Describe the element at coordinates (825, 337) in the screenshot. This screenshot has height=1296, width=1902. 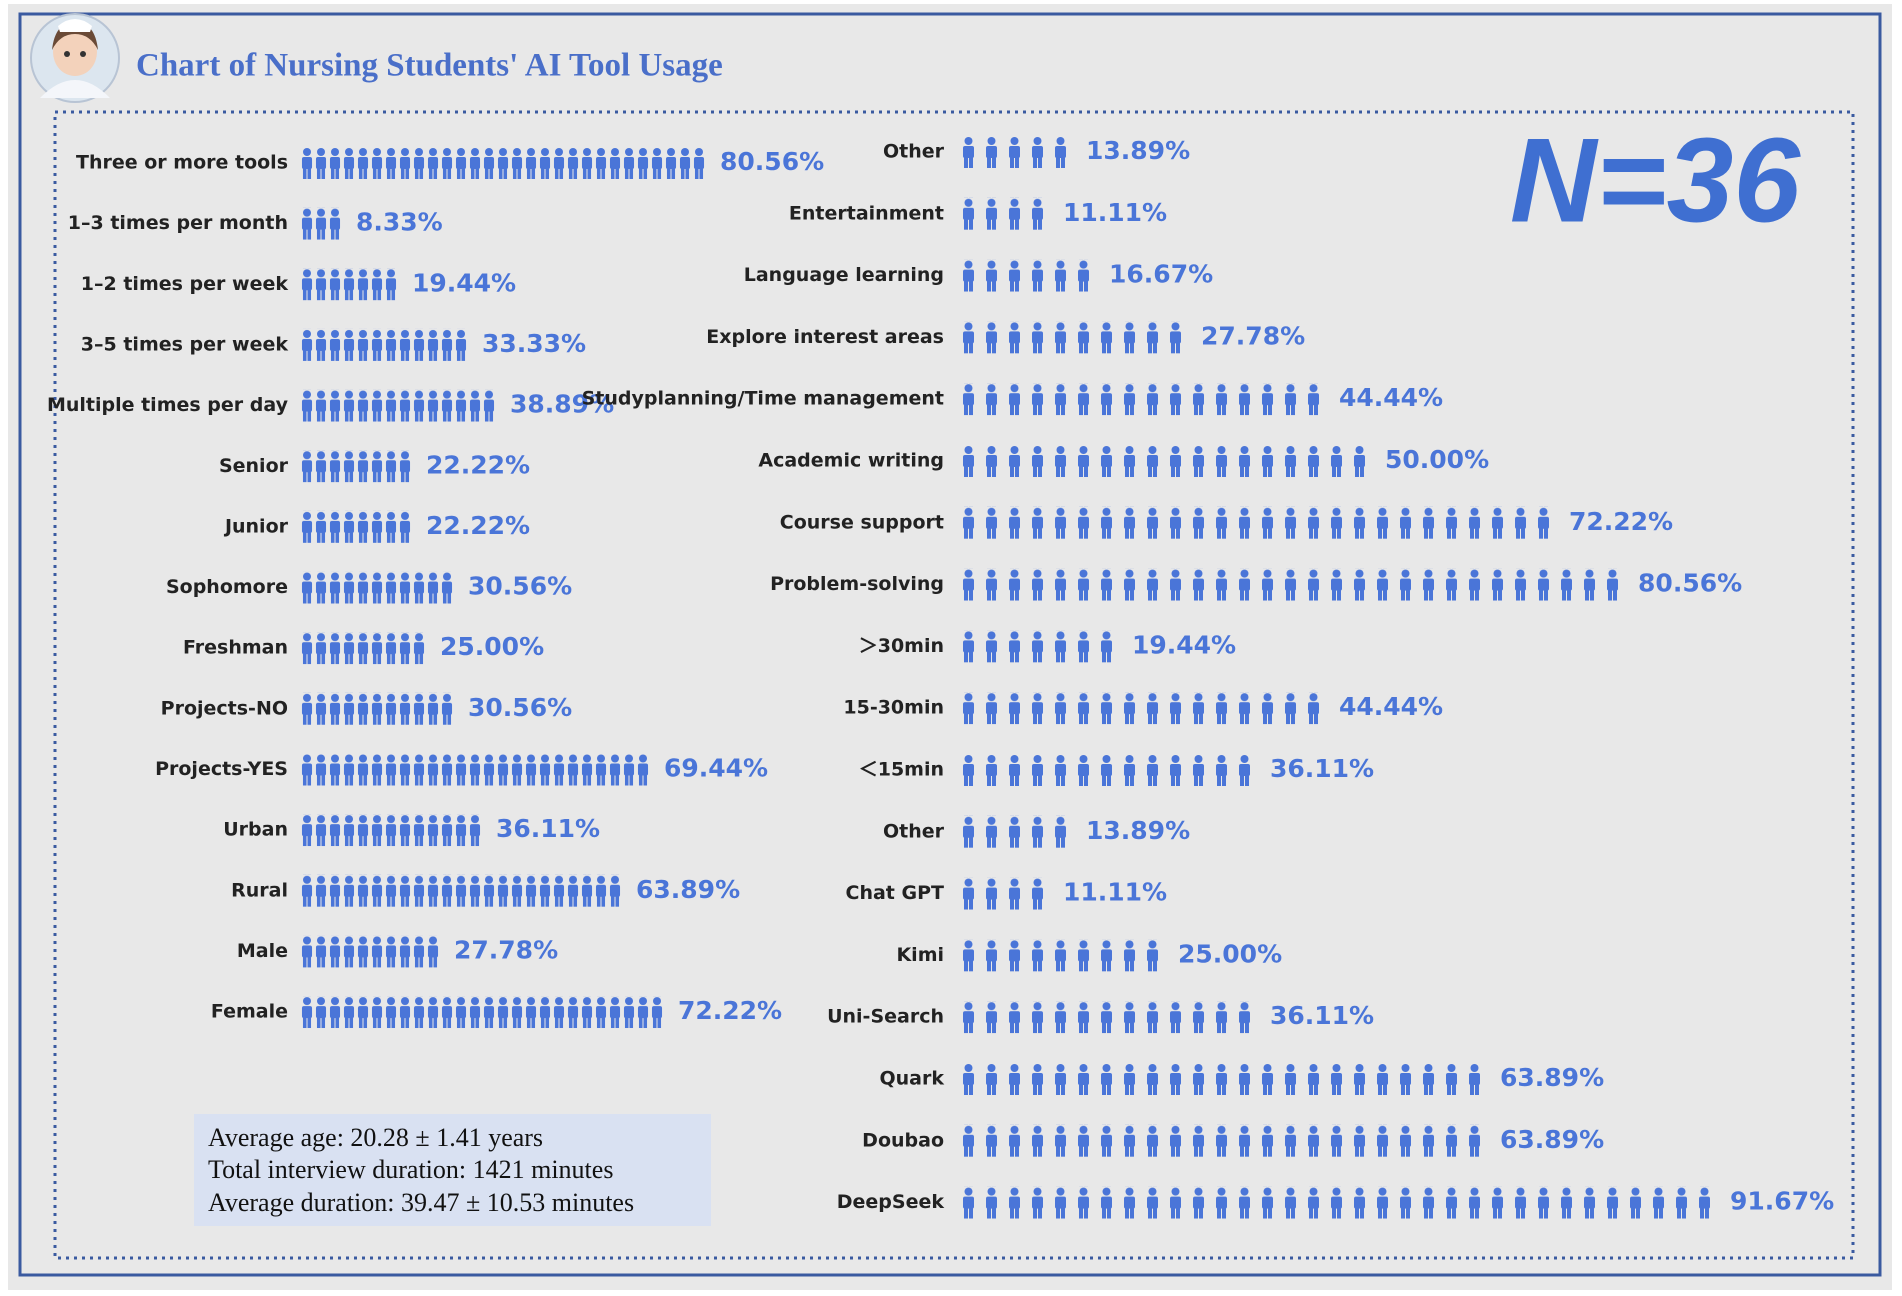
I see `category-label: Explore interest areas` at that location.